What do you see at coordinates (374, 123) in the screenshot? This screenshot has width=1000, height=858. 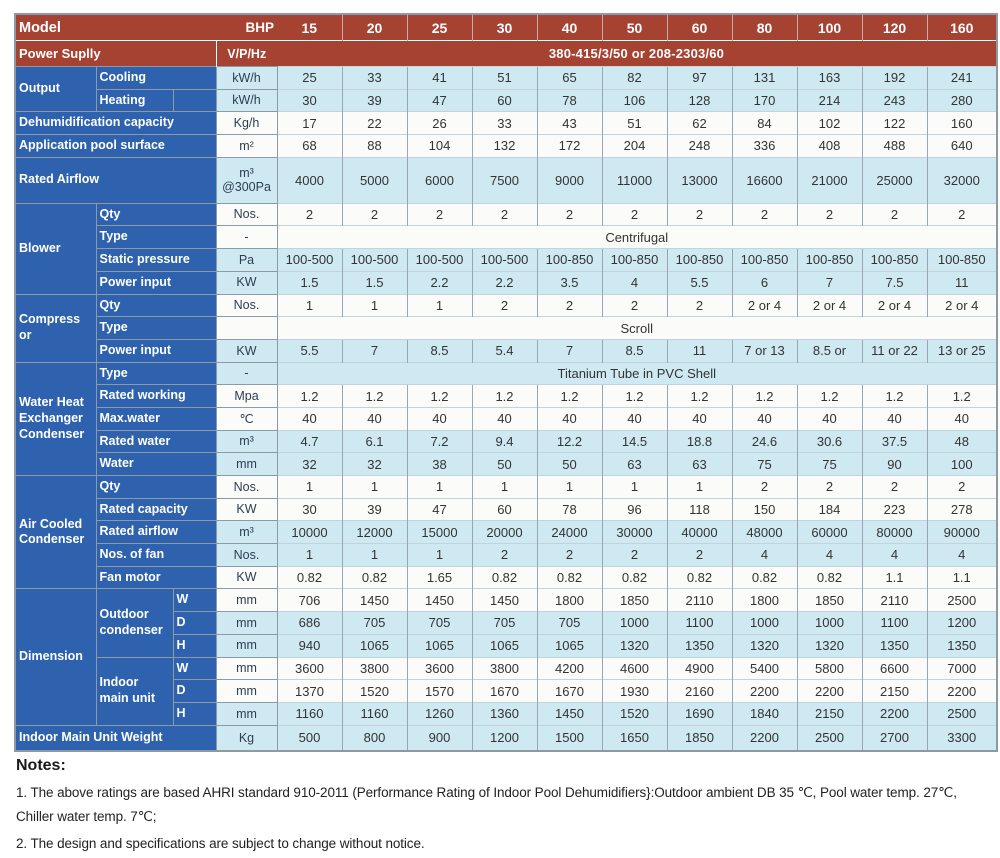 I see `value-cell: 22` at bounding box center [374, 123].